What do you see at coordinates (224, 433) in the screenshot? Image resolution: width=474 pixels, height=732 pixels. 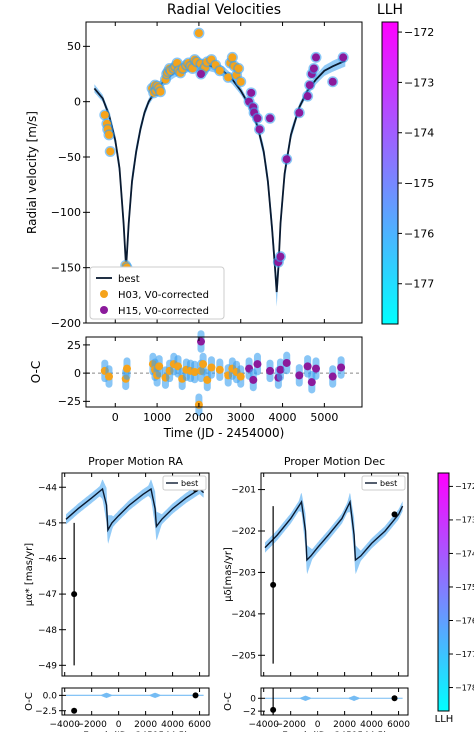 I see `rv-oc-xlabel: Time (JD - 2454000)` at bounding box center [224, 433].